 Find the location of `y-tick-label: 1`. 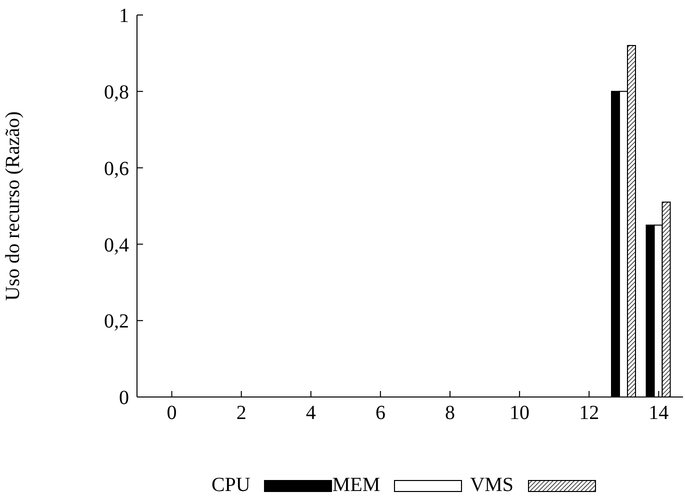

y-tick-label: 1 is located at coordinates (124, 16).